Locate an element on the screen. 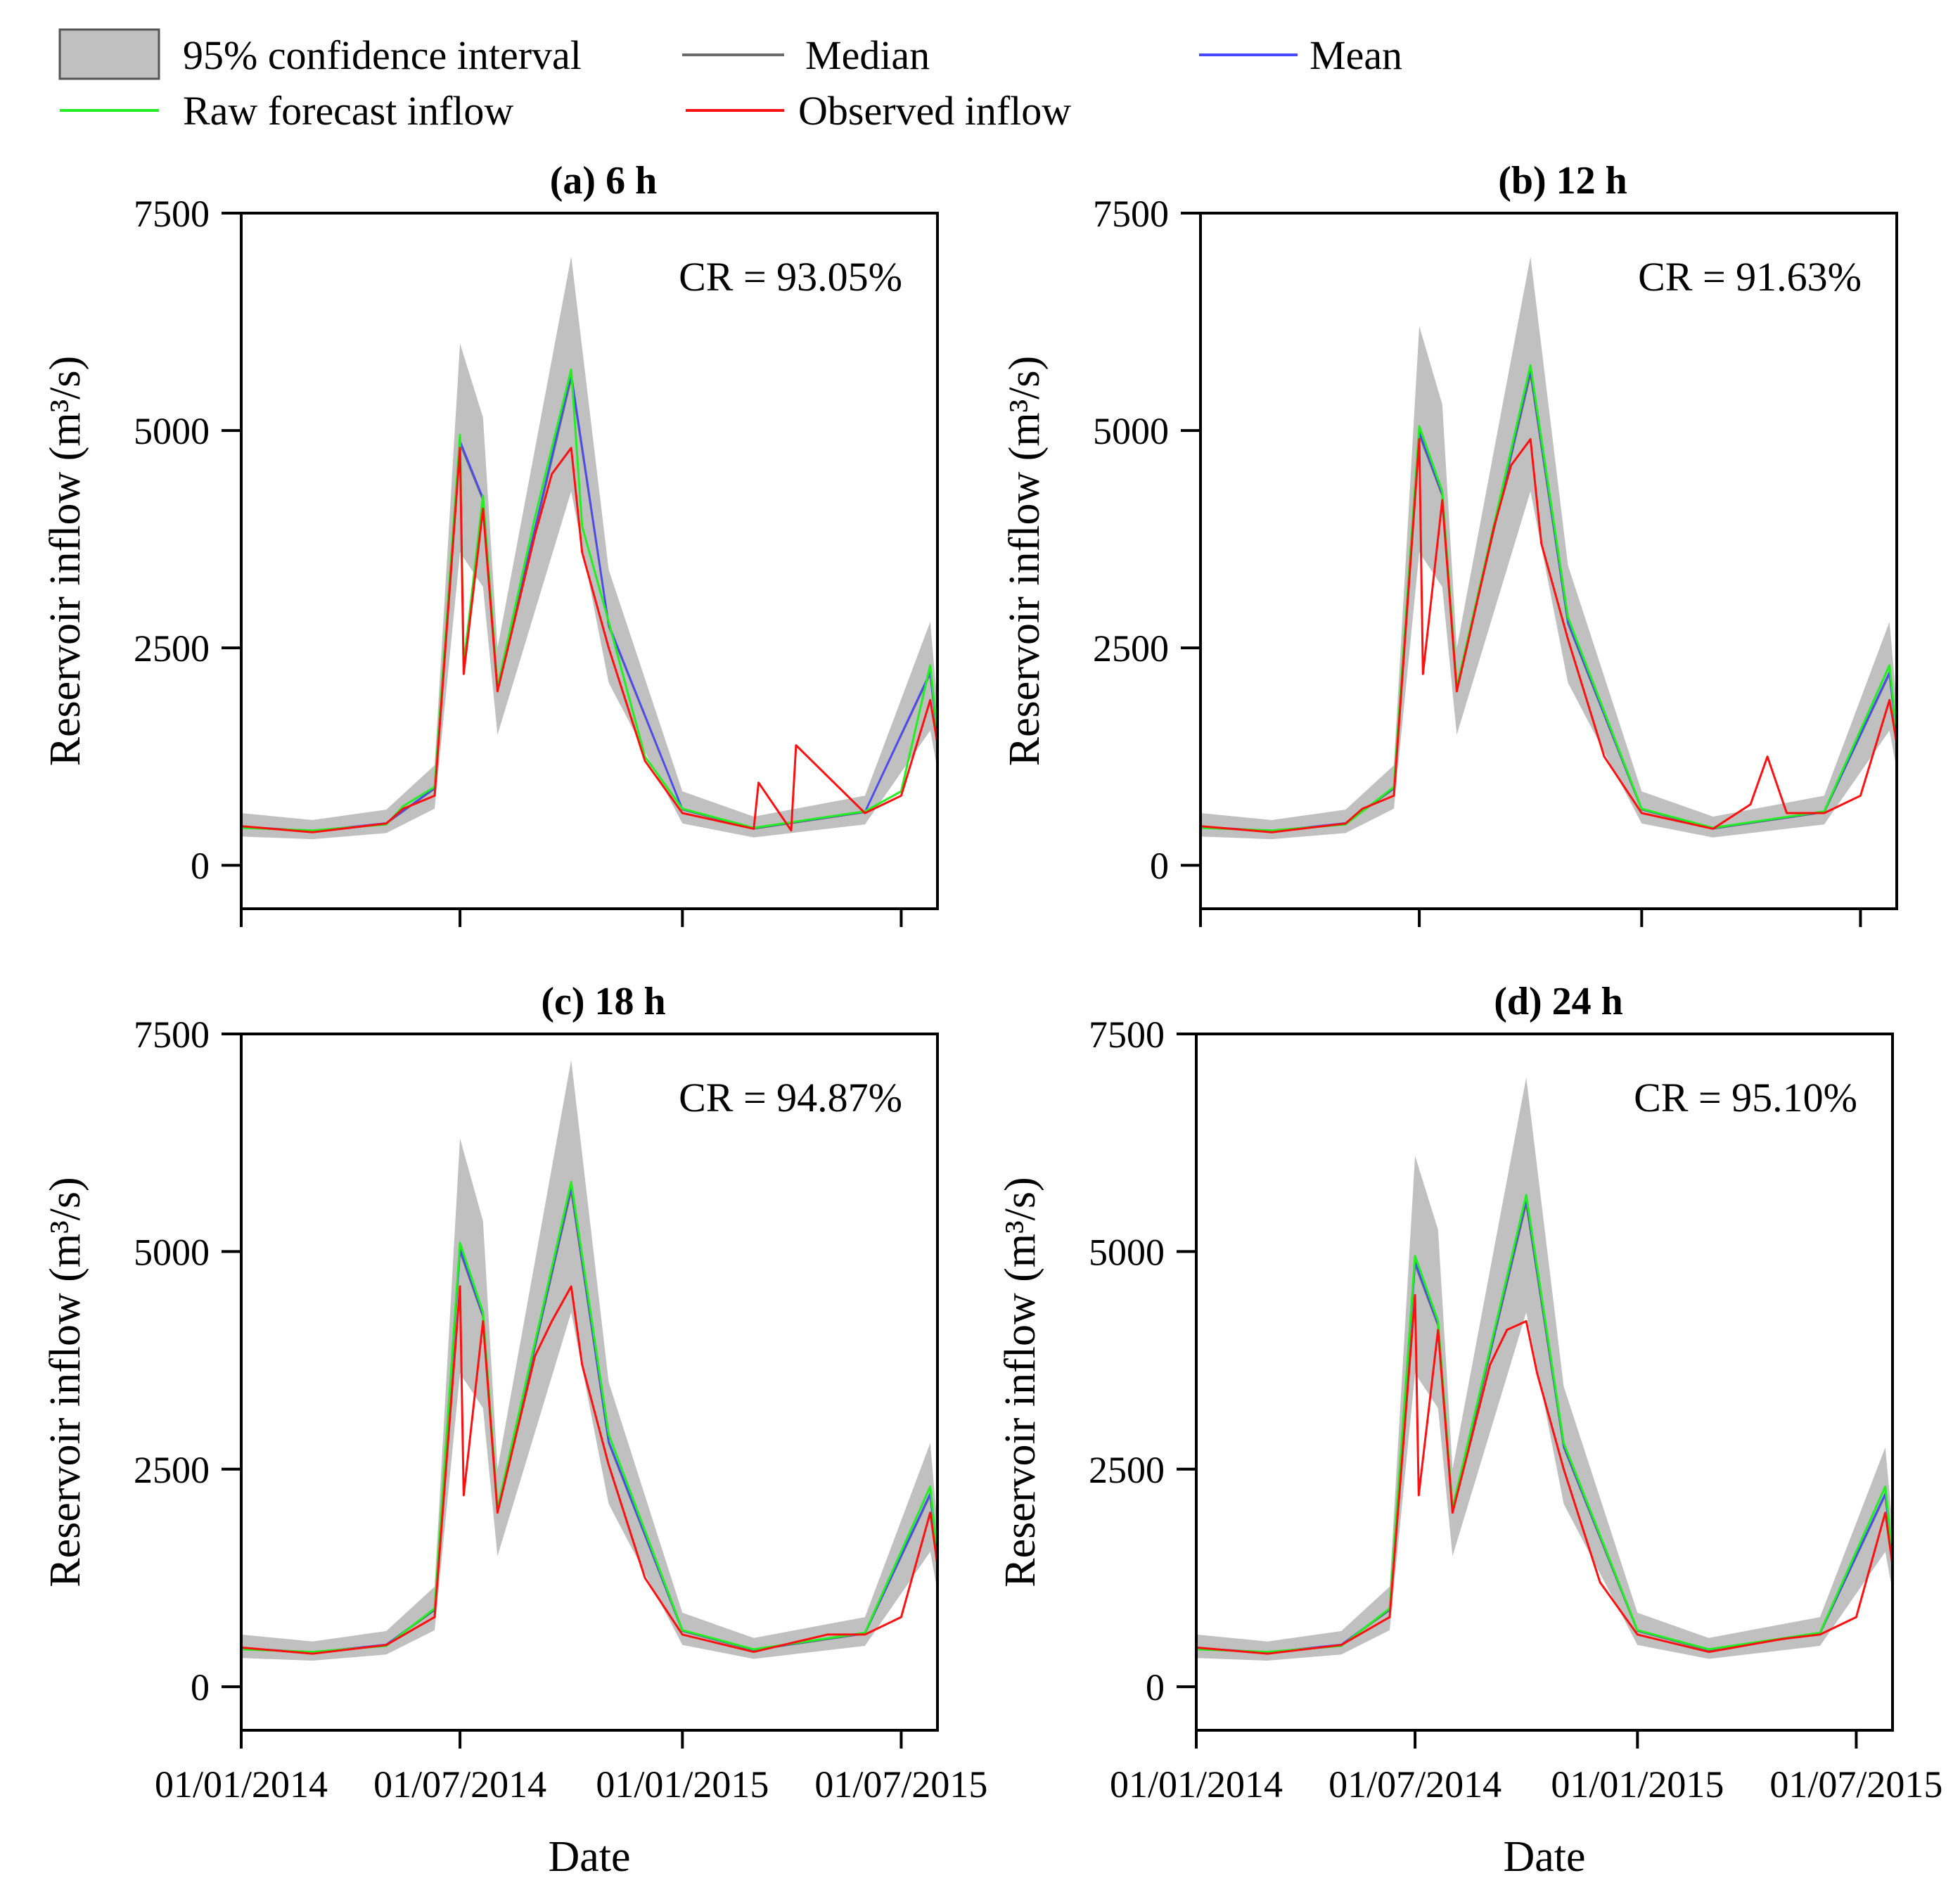  legend-ci-label: 95% confidence interval is located at coordinates (383, 55).